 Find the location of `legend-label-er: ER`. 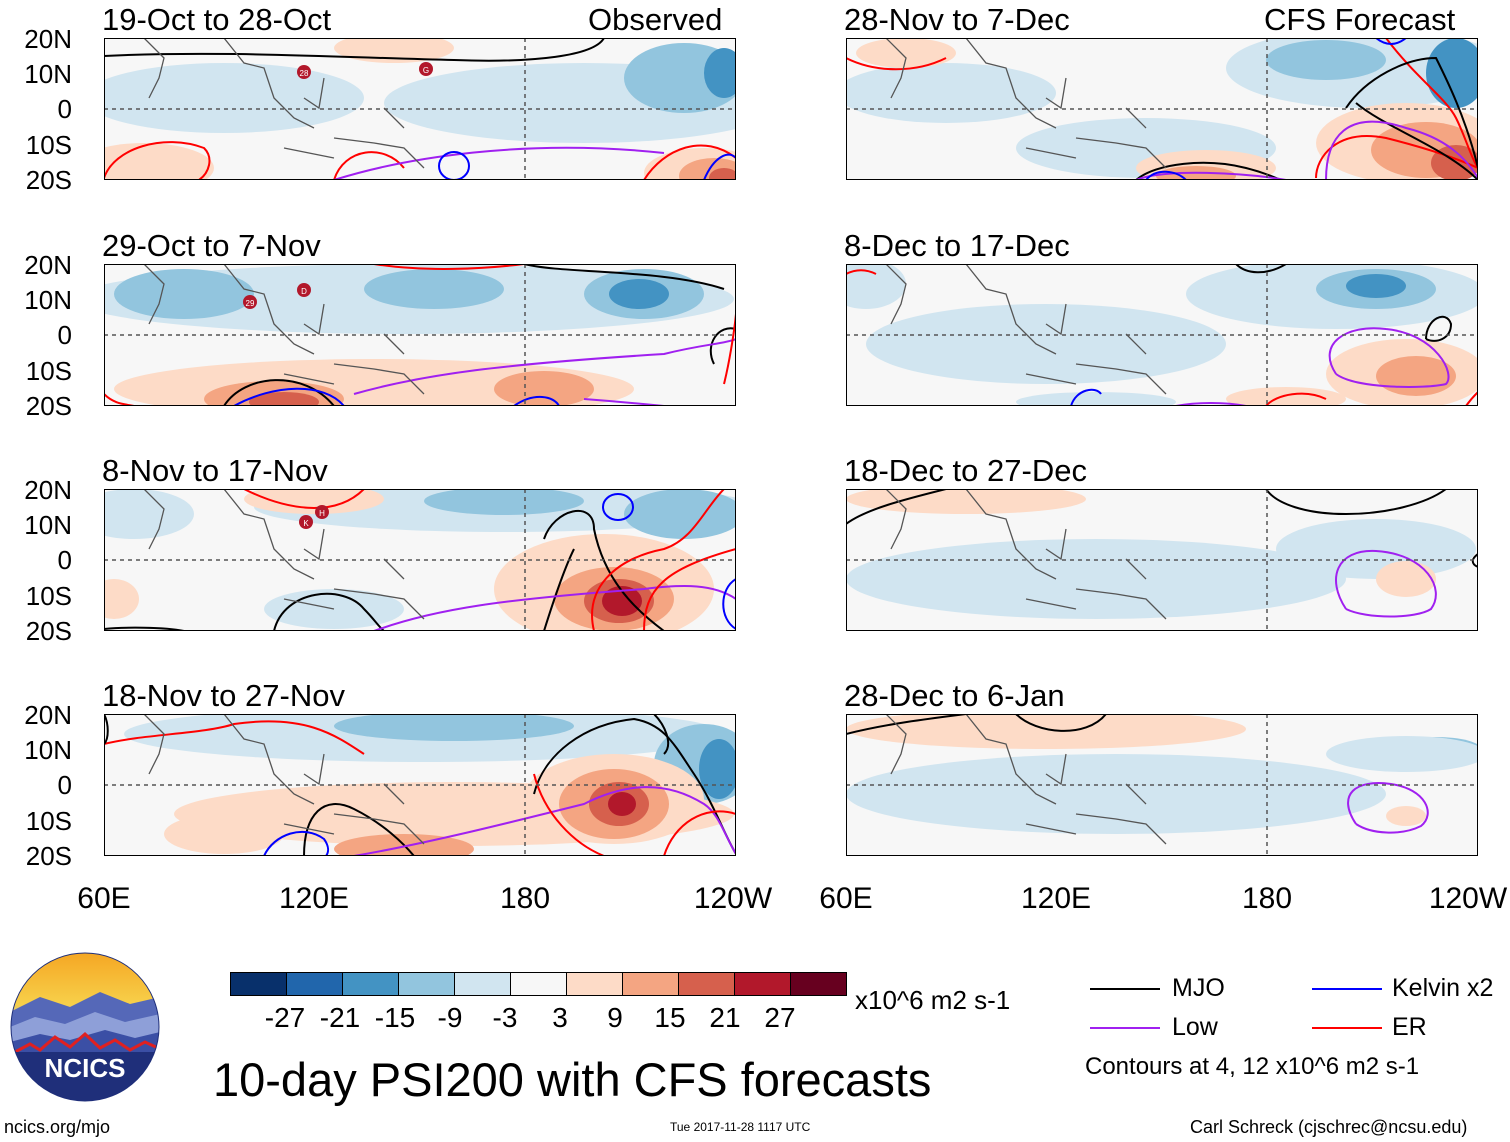

legend-label-er: ER is located at coordinates (1409, 1027).